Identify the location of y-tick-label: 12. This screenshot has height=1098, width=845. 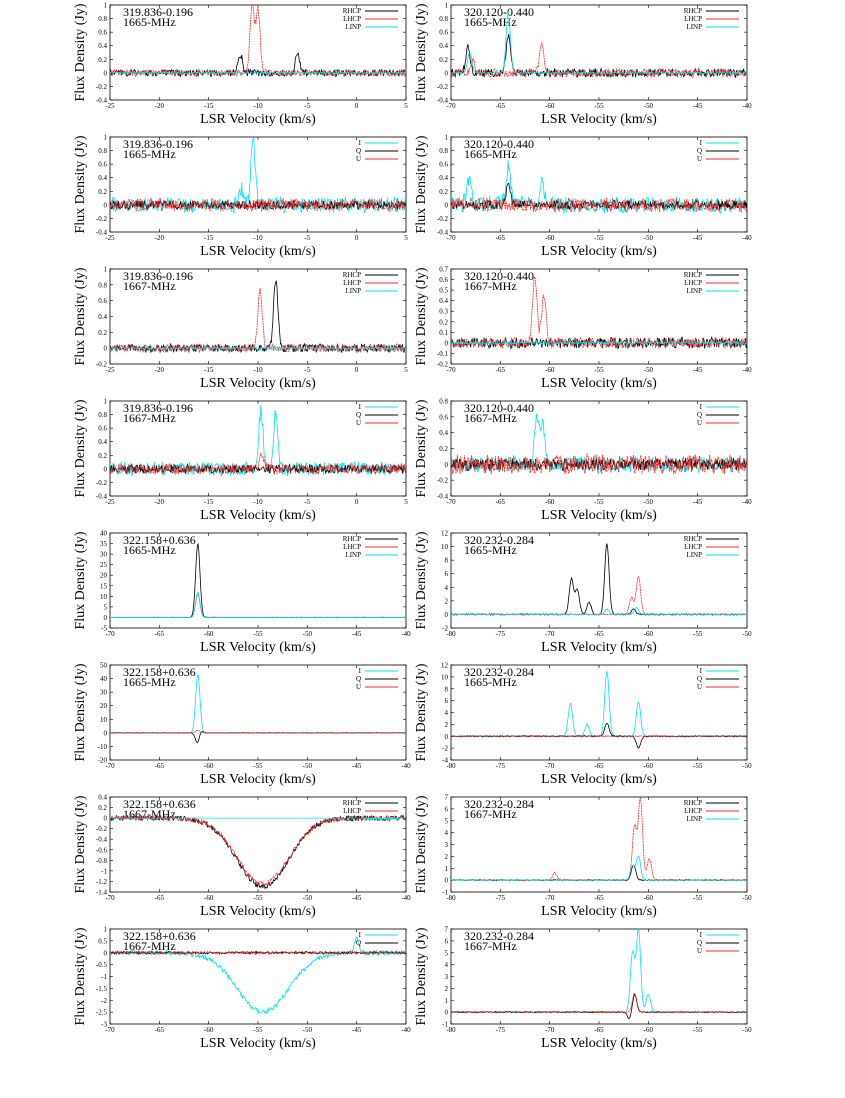
(445, 534).